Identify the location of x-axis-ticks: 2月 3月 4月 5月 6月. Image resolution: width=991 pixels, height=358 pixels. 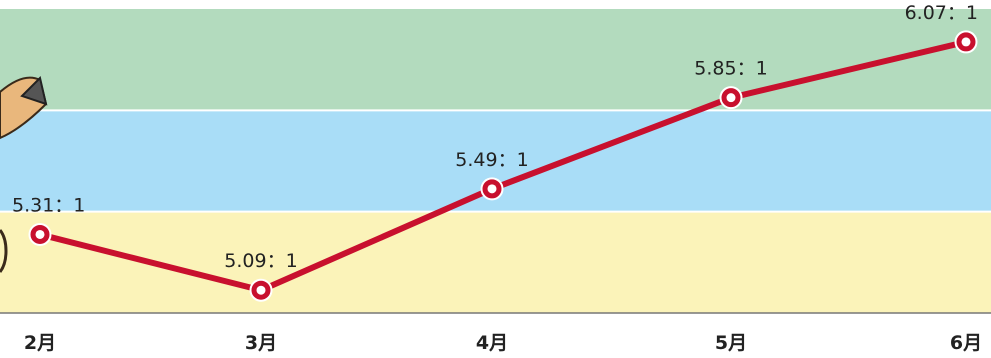
(503, 343).